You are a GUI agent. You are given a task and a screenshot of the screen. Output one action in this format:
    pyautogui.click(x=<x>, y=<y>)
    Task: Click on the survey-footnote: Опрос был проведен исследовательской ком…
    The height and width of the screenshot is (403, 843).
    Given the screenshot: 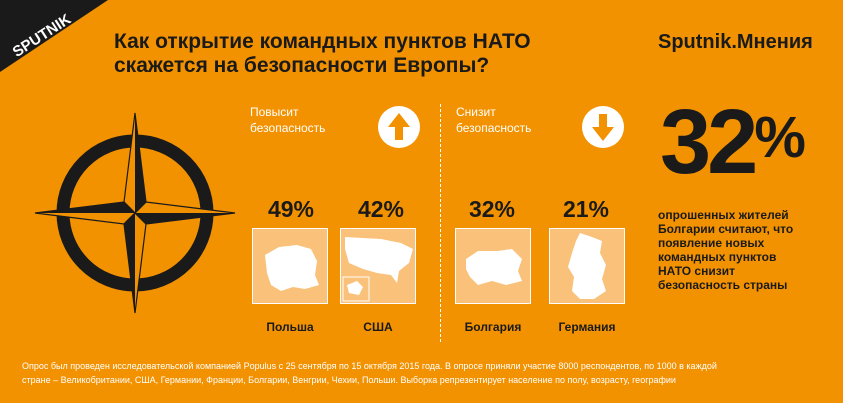 What is the action you would take?
    pyautogui.click(x=369, y=373)
    